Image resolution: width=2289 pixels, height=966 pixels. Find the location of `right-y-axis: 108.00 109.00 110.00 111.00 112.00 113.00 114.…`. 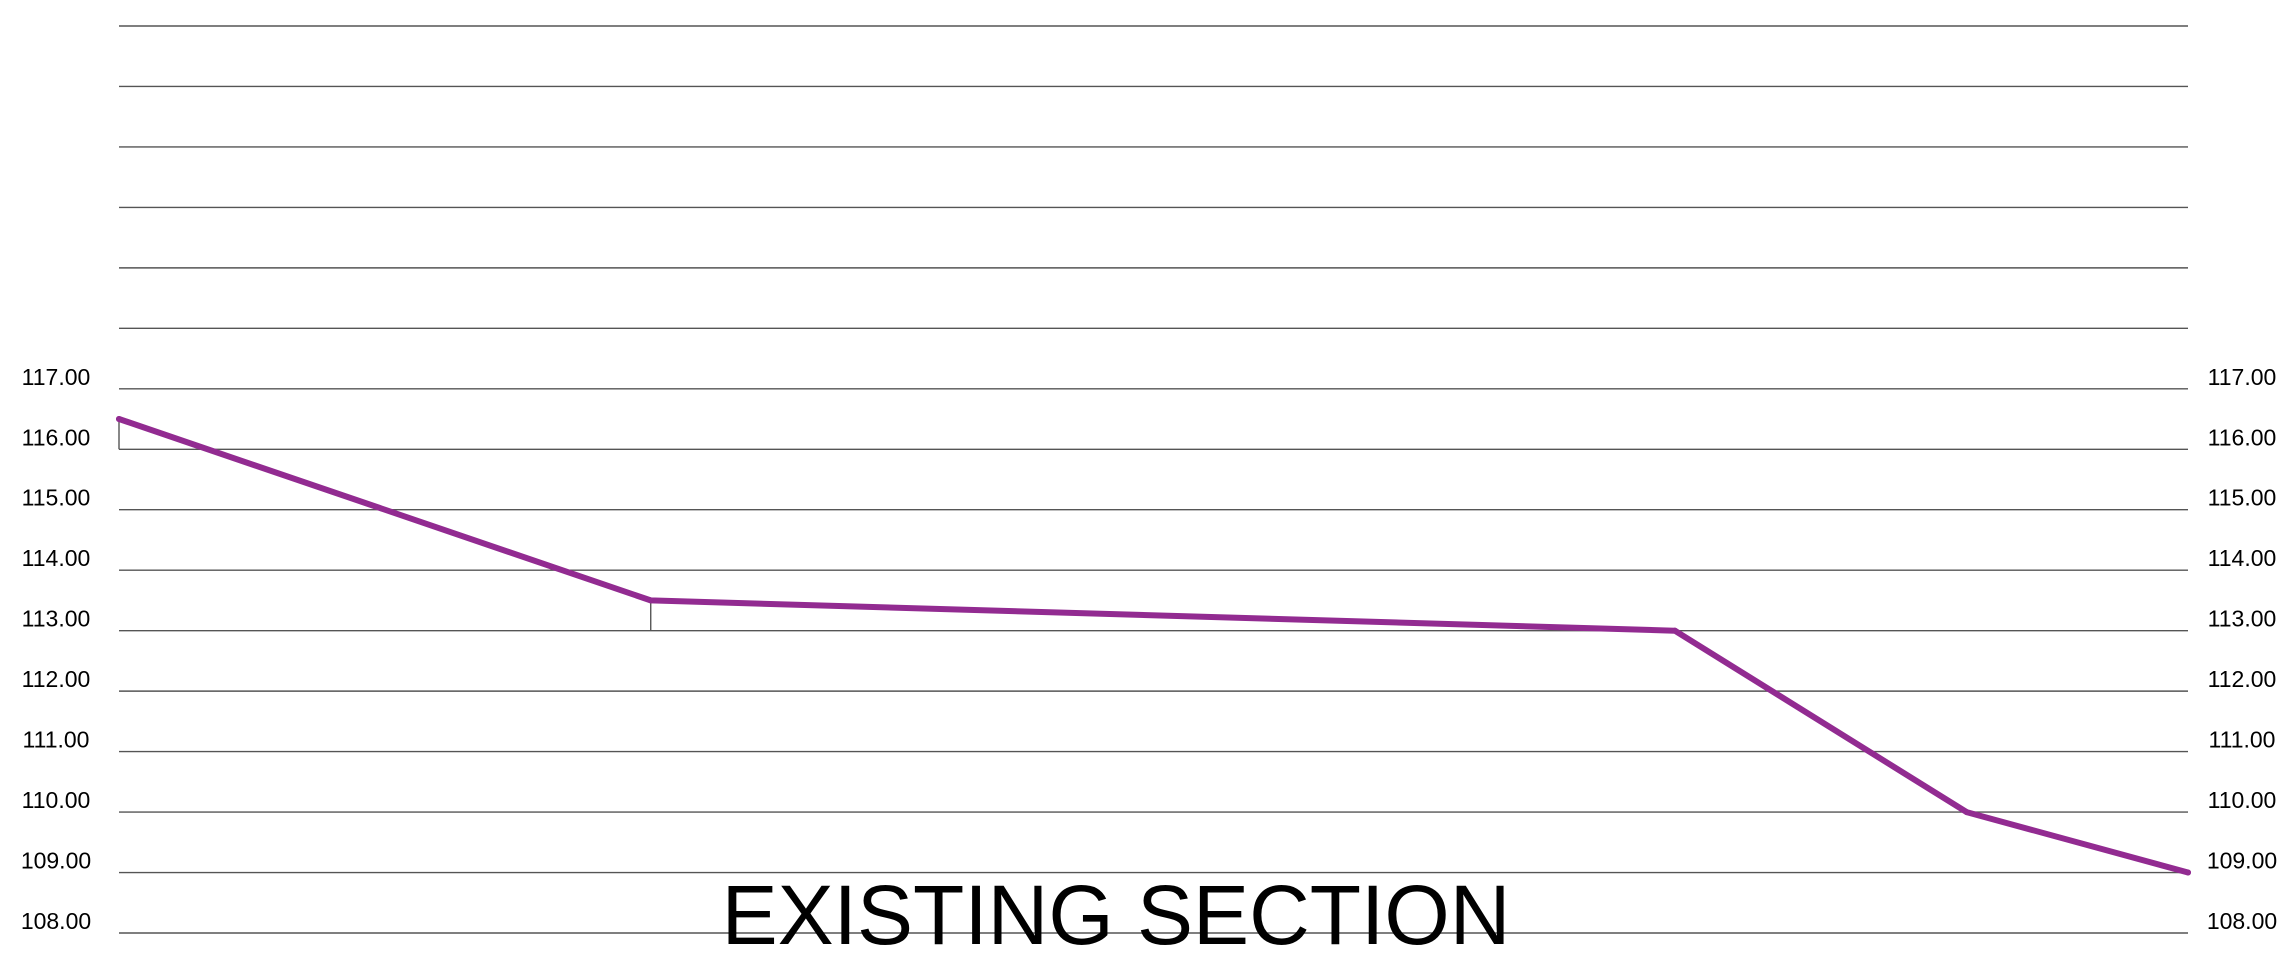

right-y-axis: 108.00 109.00 110.00 111.00 112.00 113.00 114.… is located at coordinates (2242, 649).